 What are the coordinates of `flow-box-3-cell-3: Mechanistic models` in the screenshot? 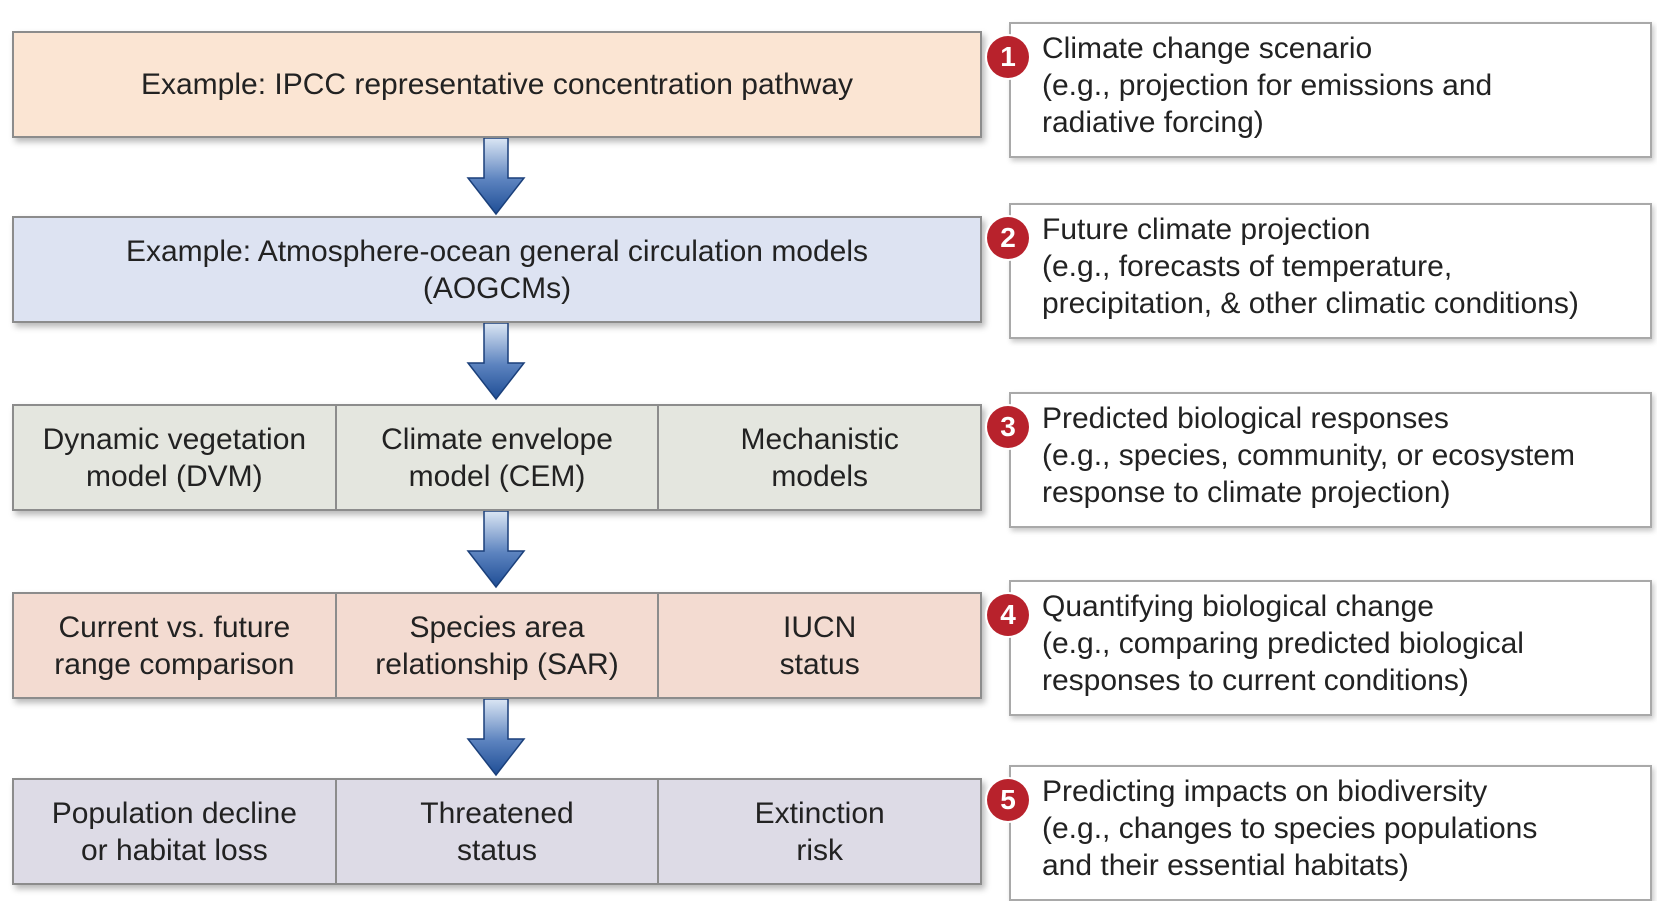 It's located at (818, 457).